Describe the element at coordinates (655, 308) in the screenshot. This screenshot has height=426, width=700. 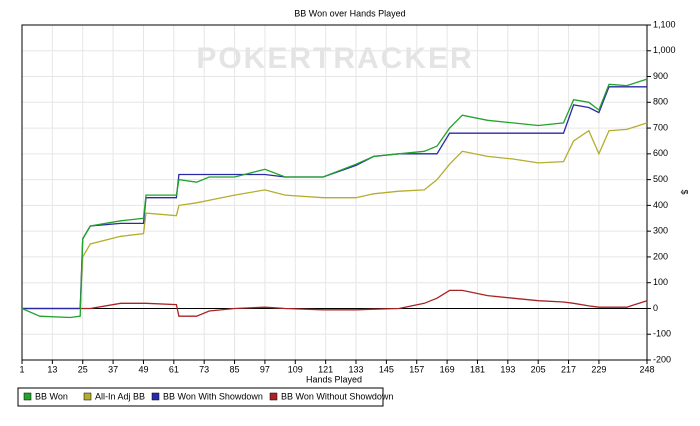
I see `y-tick-label: 0` at that location.